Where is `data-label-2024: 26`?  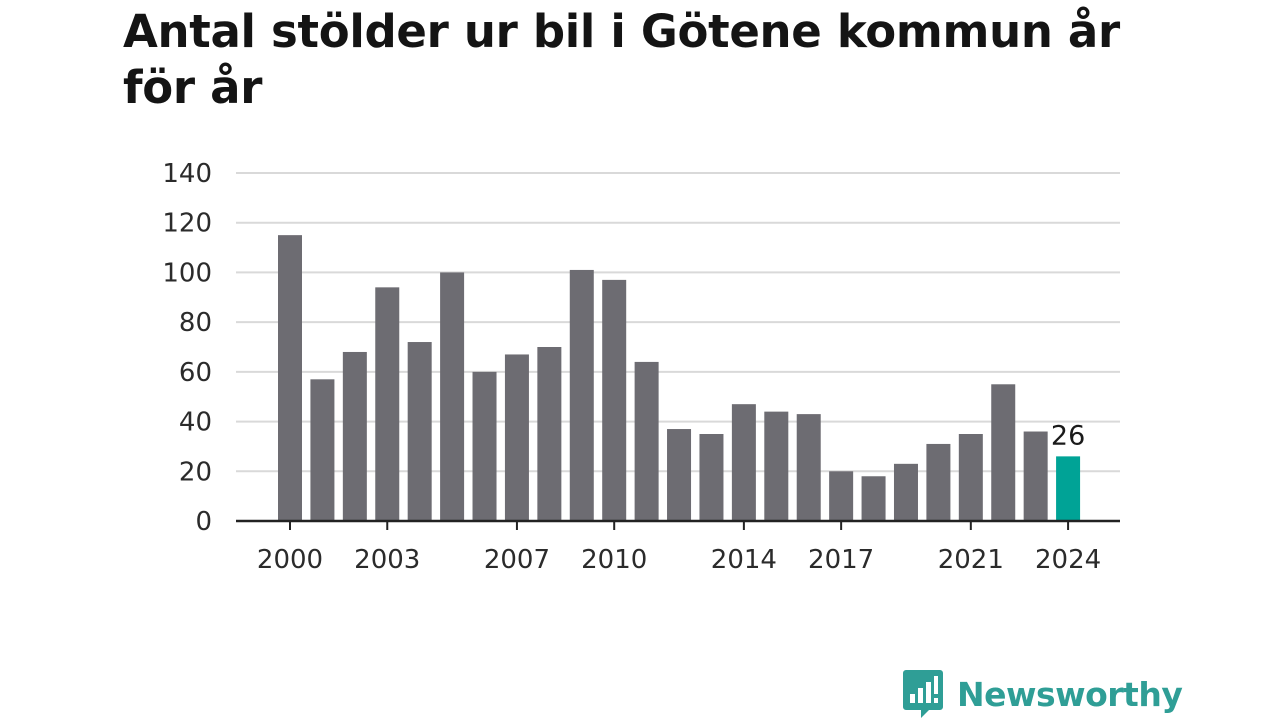 data-label-2024: 26 is located at coordinates (1068, 435).